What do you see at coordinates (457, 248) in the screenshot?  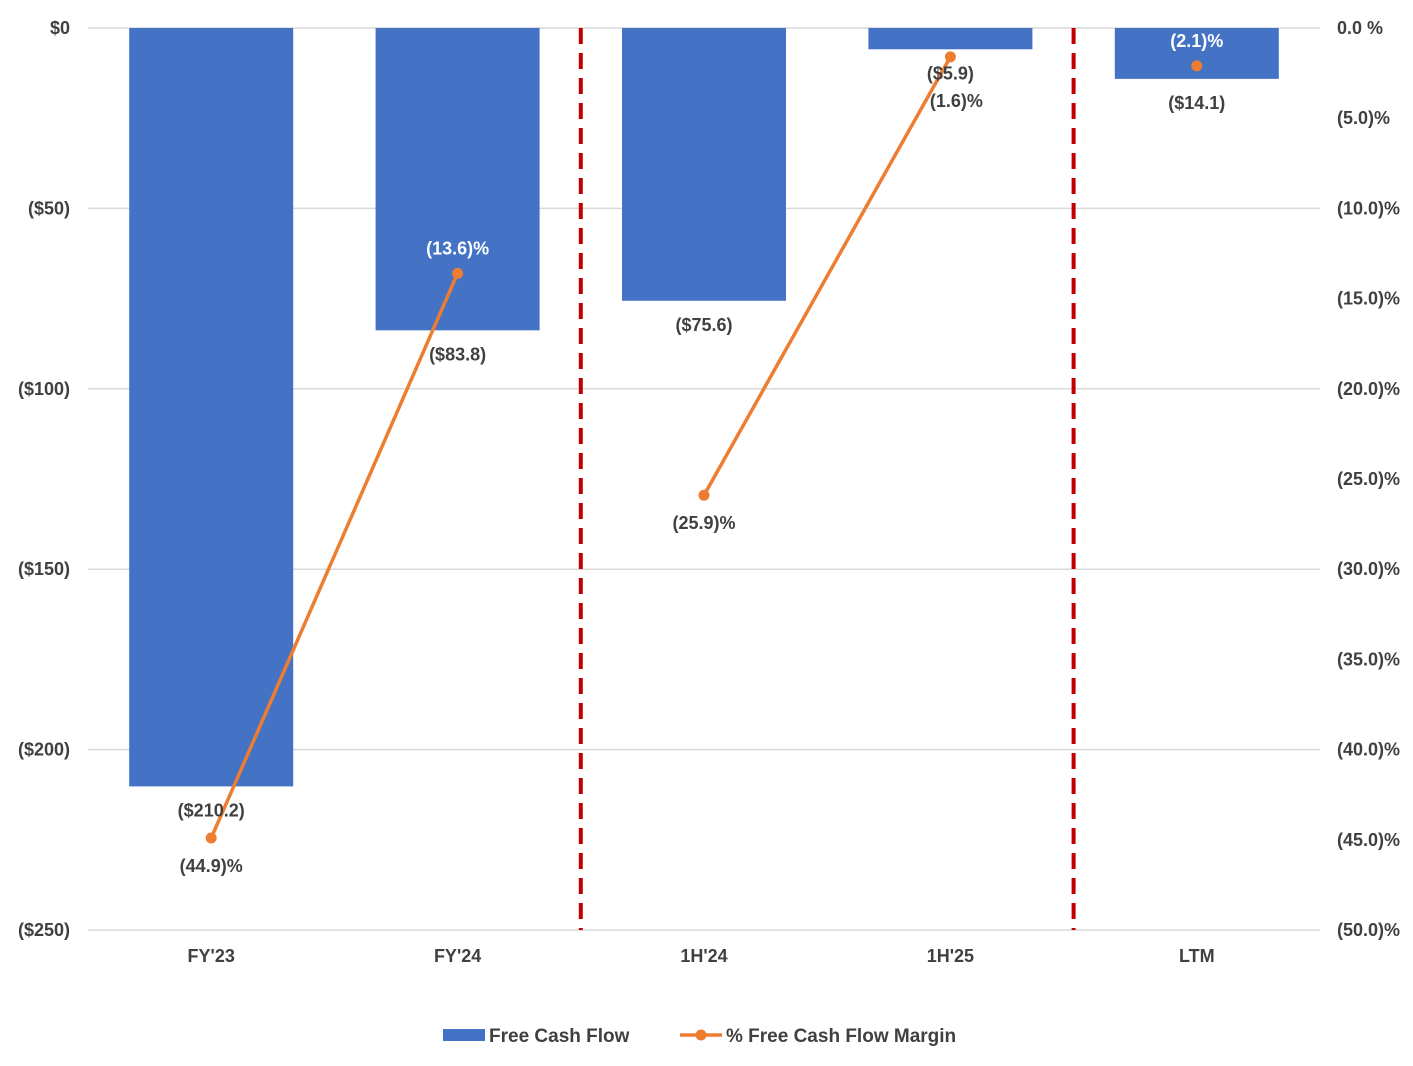 I see `margin-value-label: (13.6)%` at bounding box center [457, 248].